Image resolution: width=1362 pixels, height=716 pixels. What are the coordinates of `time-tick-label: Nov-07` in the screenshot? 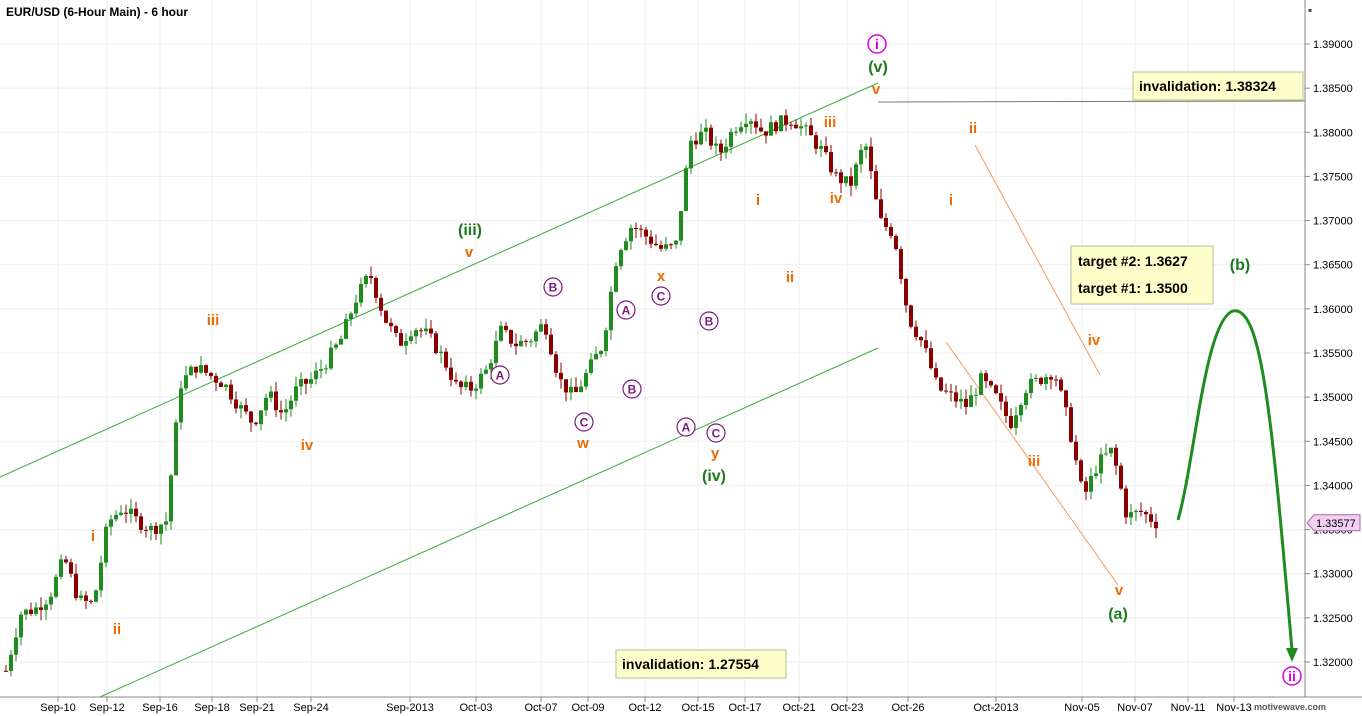 It's located at (1134, 708).